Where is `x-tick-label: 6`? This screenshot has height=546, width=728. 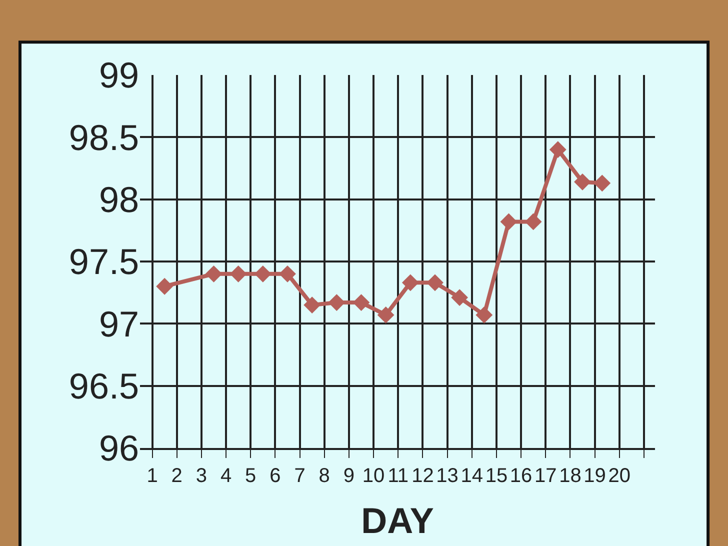
x-tick-label: 6 is located at coordinates (275, 475).